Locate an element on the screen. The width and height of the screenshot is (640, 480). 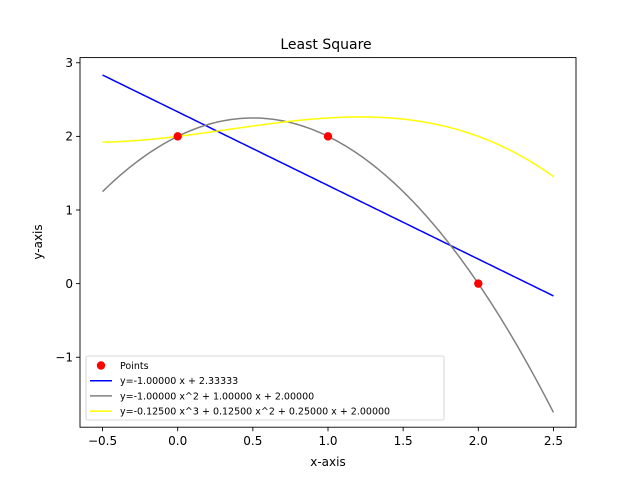
x-axis: −0.5 0.0 0.5 1.0 1.5 2.0 2.5 is located at coordinates (325, 437).